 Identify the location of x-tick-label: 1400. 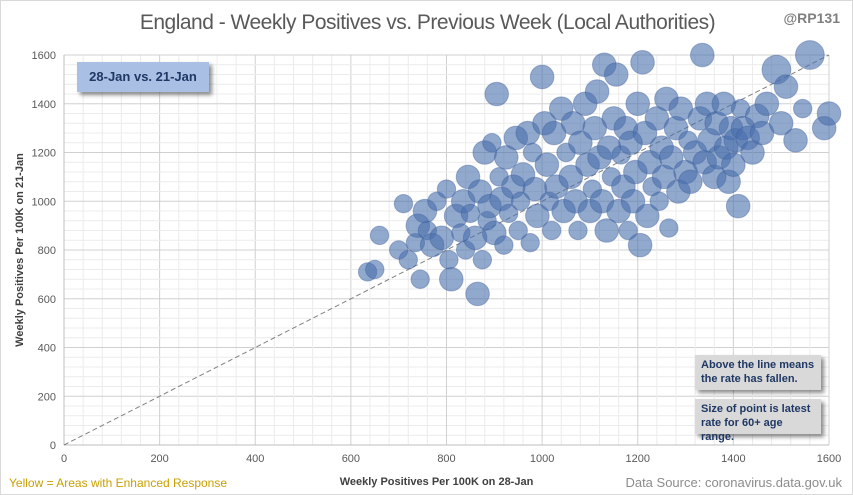
(733, 459).